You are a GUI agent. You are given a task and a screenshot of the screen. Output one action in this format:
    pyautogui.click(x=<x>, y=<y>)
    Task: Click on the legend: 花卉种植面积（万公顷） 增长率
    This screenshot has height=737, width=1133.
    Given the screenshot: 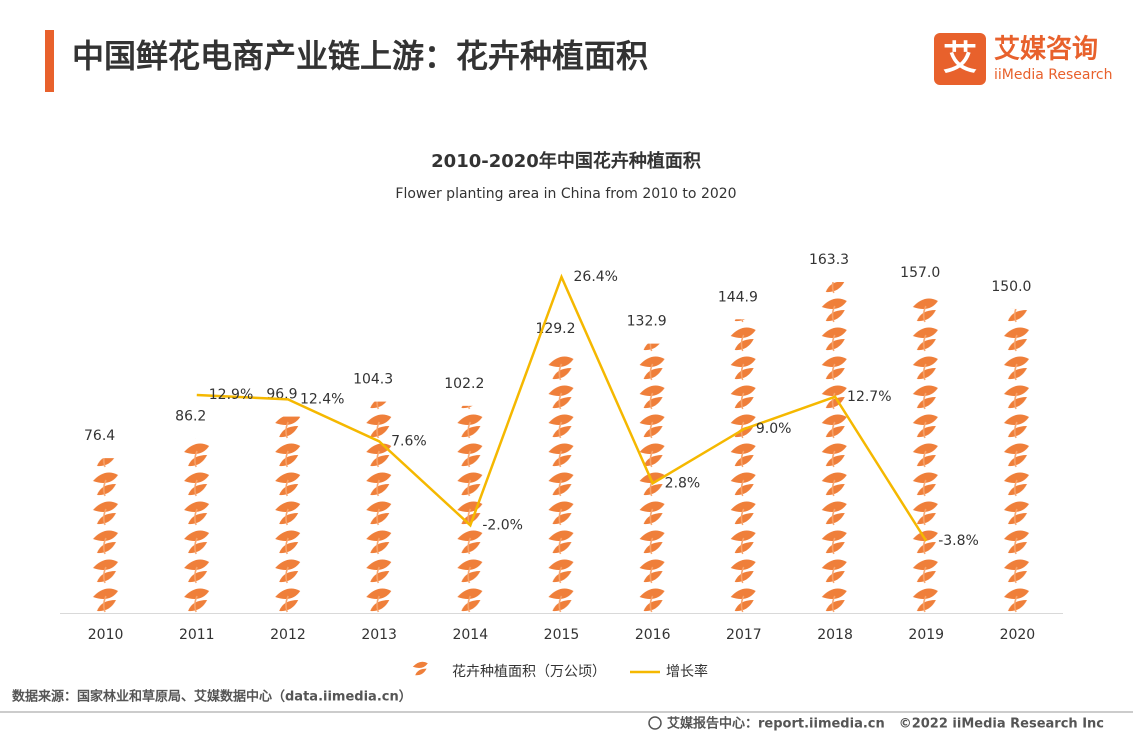 What is the action you would take?
    pyautogui.click(x=560, y=670)
    